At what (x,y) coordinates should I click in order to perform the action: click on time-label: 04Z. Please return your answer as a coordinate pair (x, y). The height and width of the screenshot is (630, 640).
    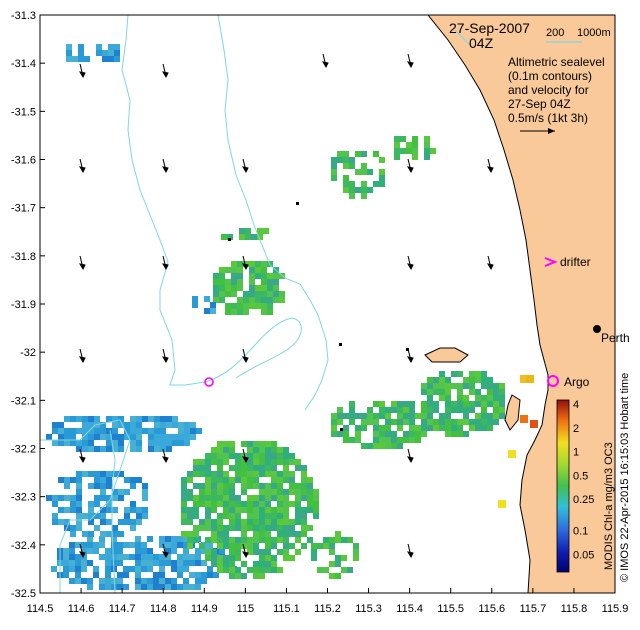
    Looking at the image, I should click on (481, 43).